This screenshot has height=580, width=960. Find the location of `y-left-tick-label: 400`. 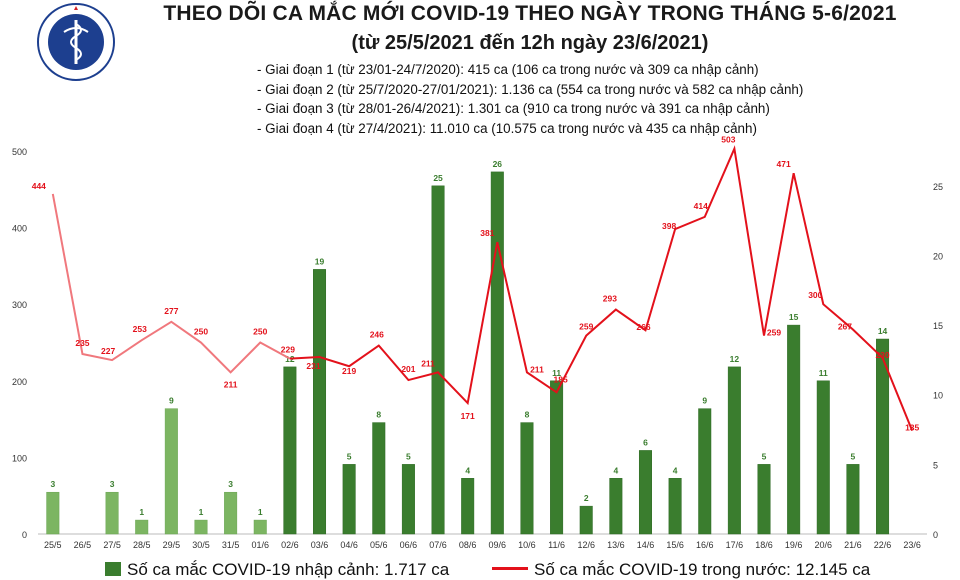

y-left-tick-label: 400 is located at coordinates (19, 229).